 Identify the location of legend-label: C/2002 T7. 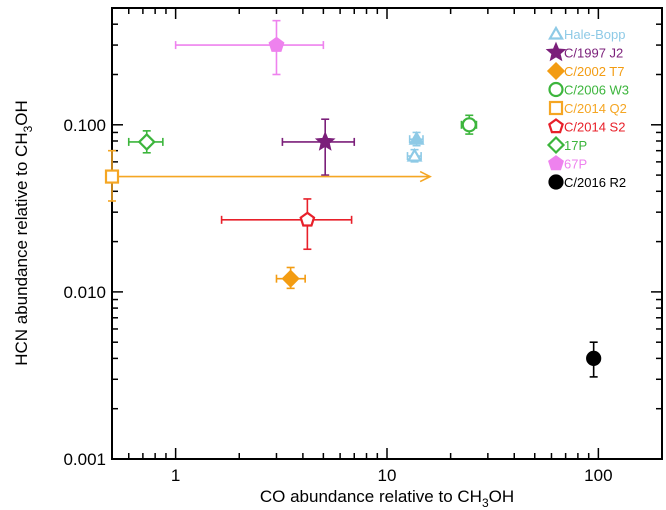
(594, 71).